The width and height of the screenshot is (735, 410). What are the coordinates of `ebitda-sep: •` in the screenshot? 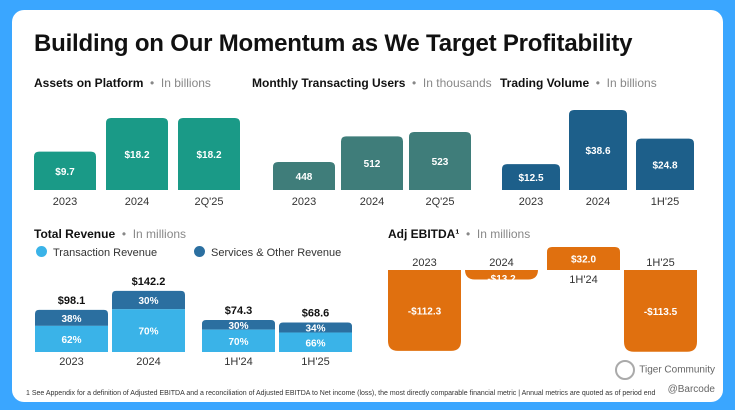 It's located at (469, 234).